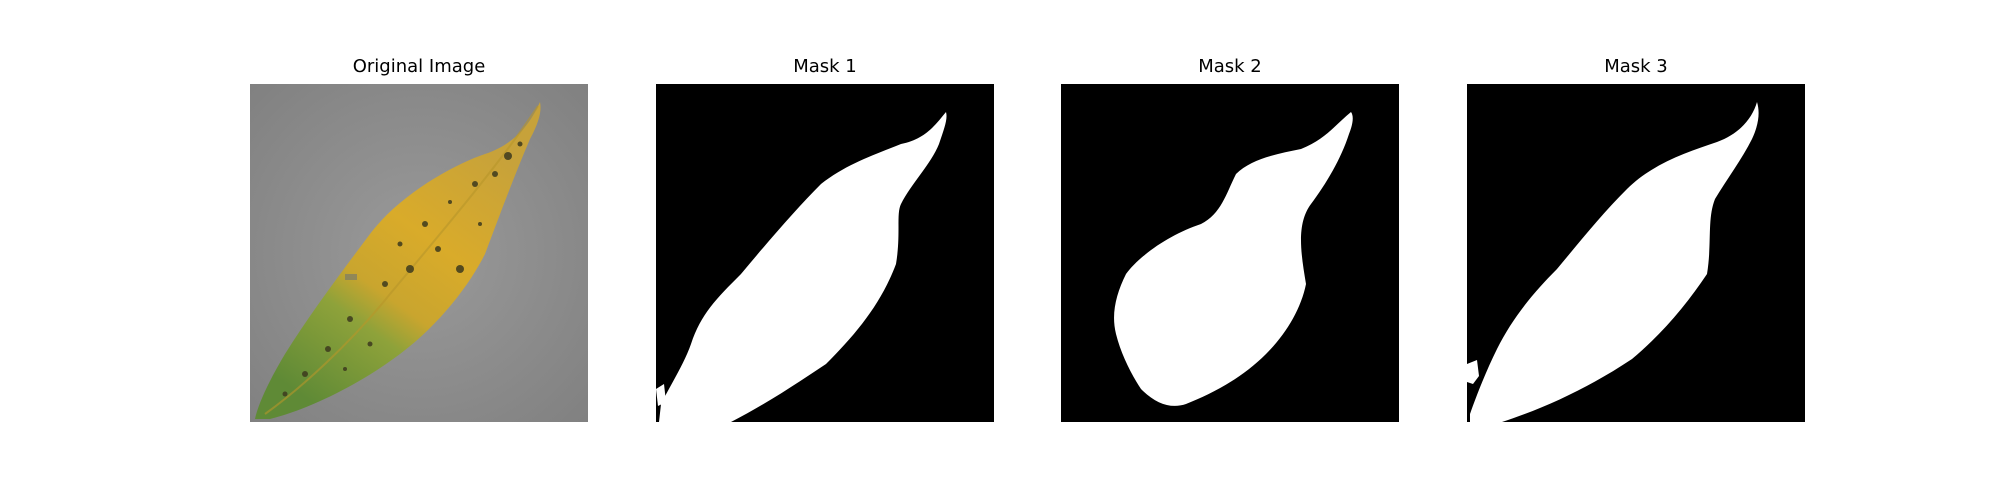 This screenshot has width=2000, height=500. Describe the element at coordinates (1230, 67) in the screenshot. I see `mask-2-title: Mask 2` at that location.